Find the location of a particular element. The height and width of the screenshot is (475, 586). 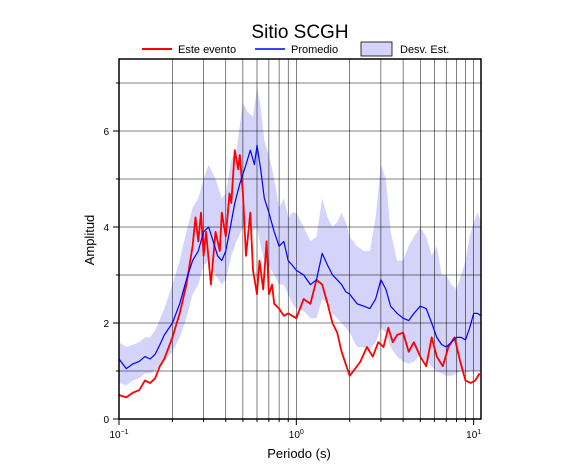

legend-swatch-desv-est is located at coordinates (376, 49).